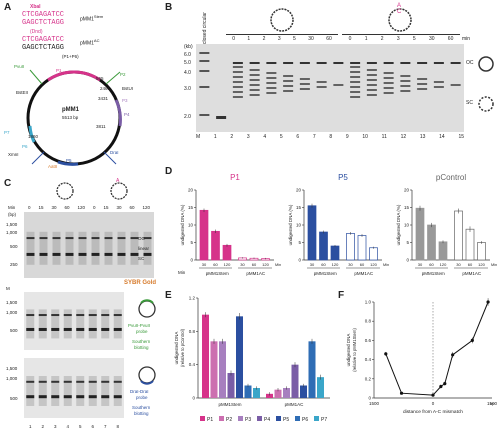 Image resolution: width=500 pixels, height=437 pixels. Describe the element at coordinates (466, 39) in the screenshot. I see `min-unit: min` at that location.